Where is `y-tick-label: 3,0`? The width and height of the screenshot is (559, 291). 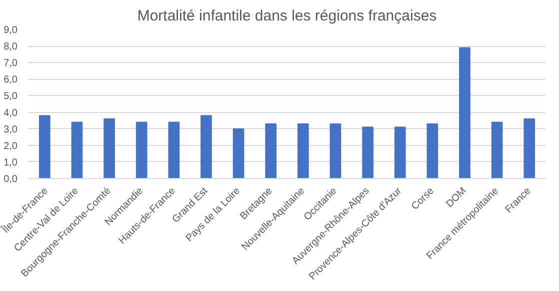
y-tick-label: 3,0 is located at coordinates (11, 130).